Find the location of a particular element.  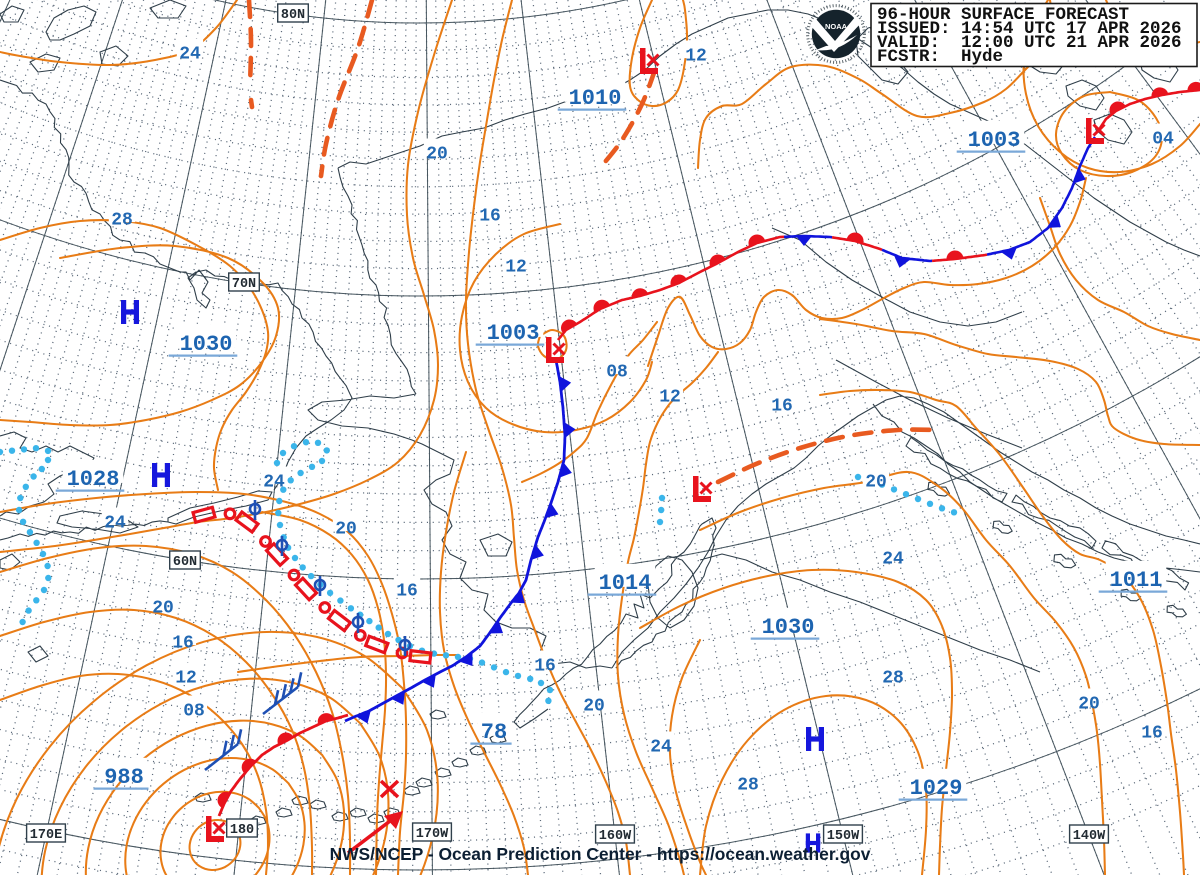

svg-text: 1010 is located at coordinates (595, 98).